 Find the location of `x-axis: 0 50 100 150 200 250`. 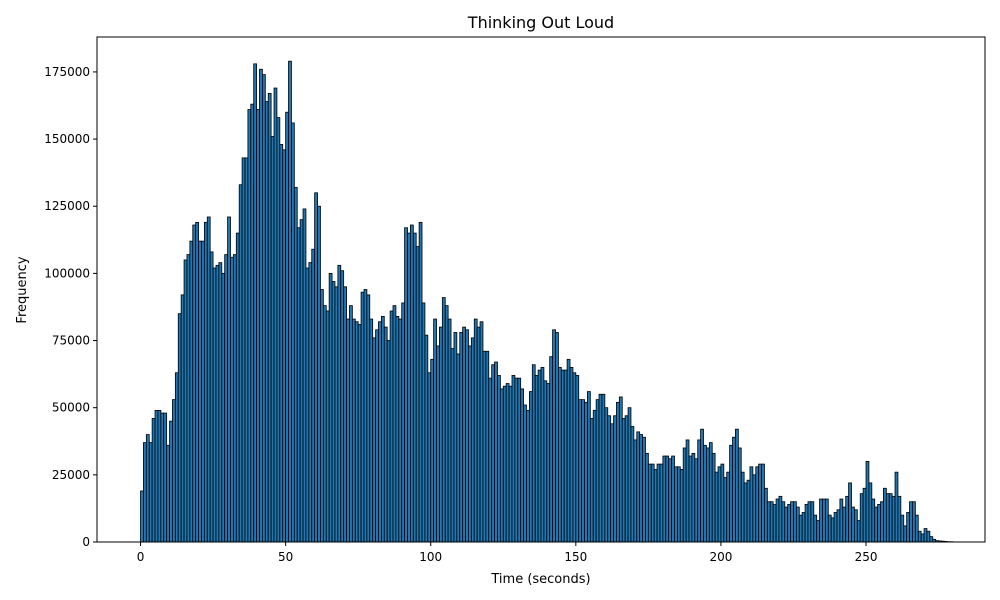

x-axis: 0 50 100 150 200 250 is located at coordinates (507, 553).